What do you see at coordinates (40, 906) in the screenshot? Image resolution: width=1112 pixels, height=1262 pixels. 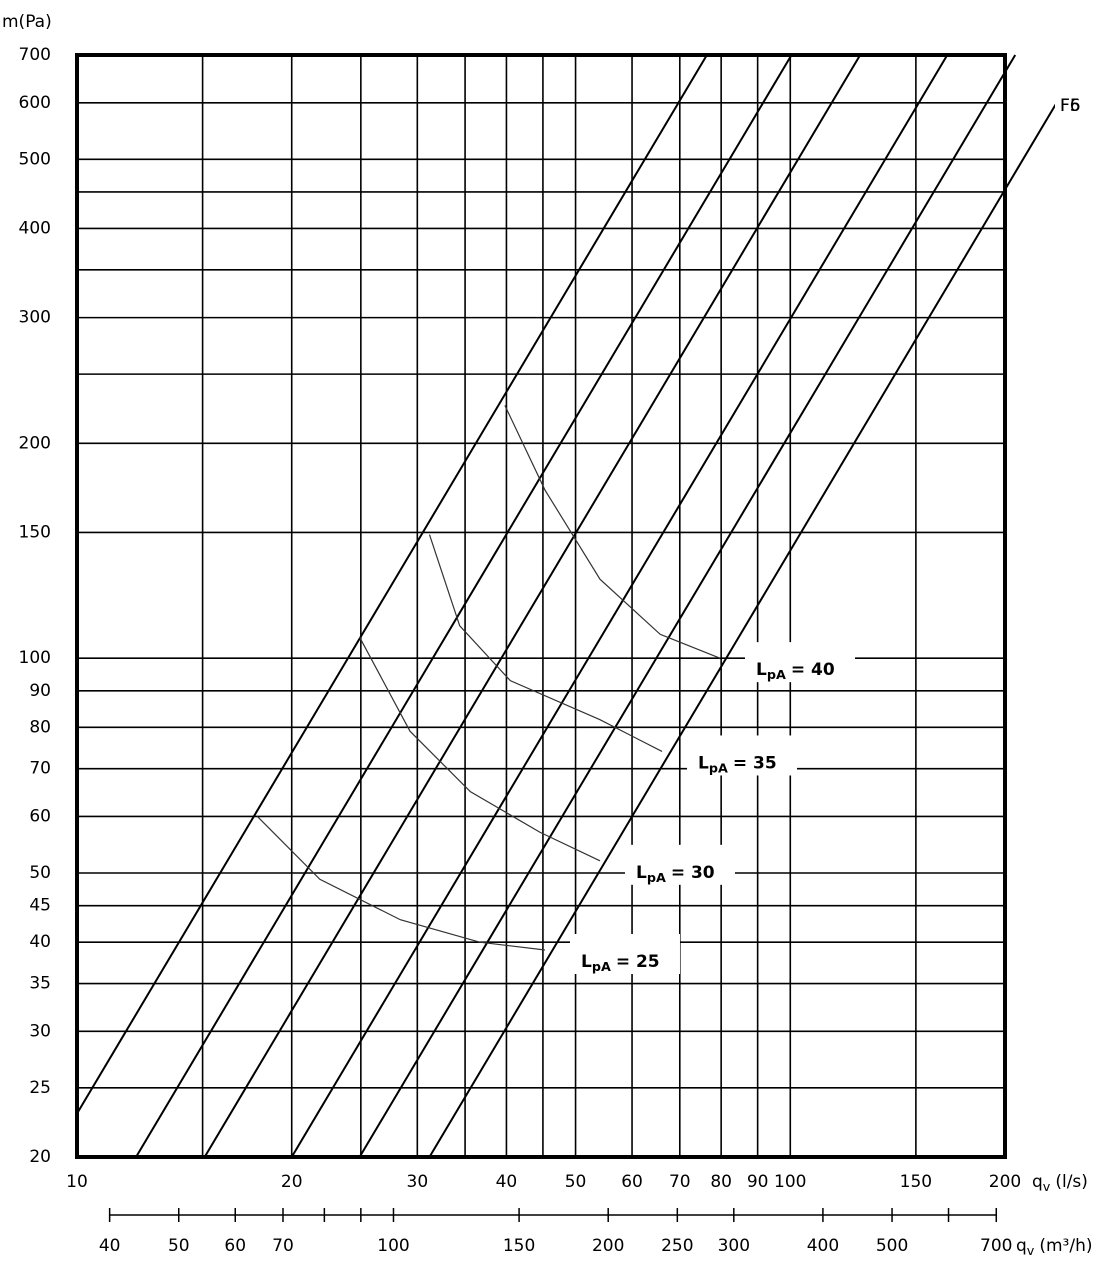 I see `y-tick-label: 45` at bounding box center [40, 906].